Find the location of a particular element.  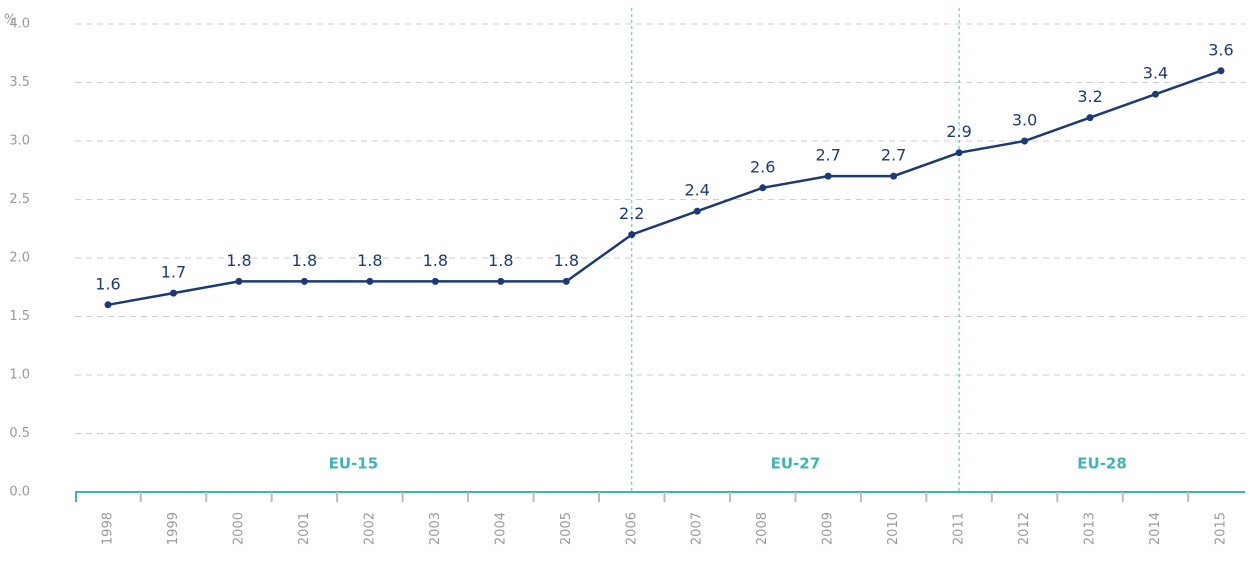

x-tick-label: 2006 is located at coordinates (631, 528).